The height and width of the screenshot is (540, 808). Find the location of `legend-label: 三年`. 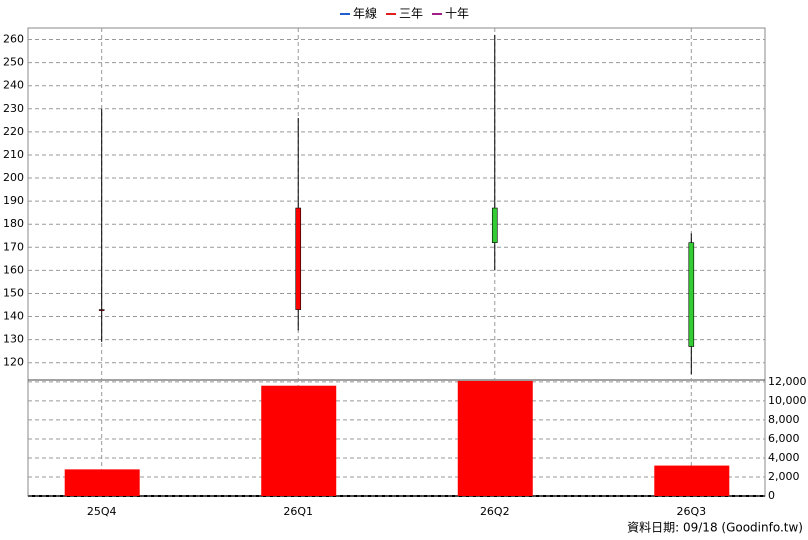

legend-label: 三年 is located at coordinates (411, 14).